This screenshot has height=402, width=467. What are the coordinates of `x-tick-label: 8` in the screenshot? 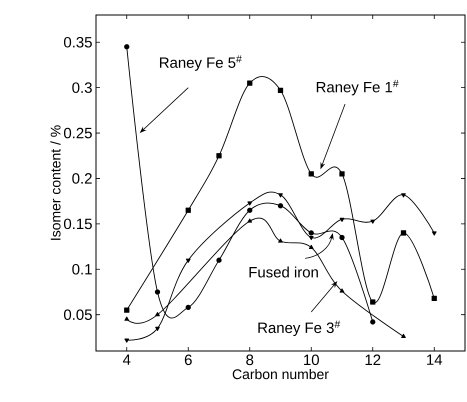 It's located at (250, 360).